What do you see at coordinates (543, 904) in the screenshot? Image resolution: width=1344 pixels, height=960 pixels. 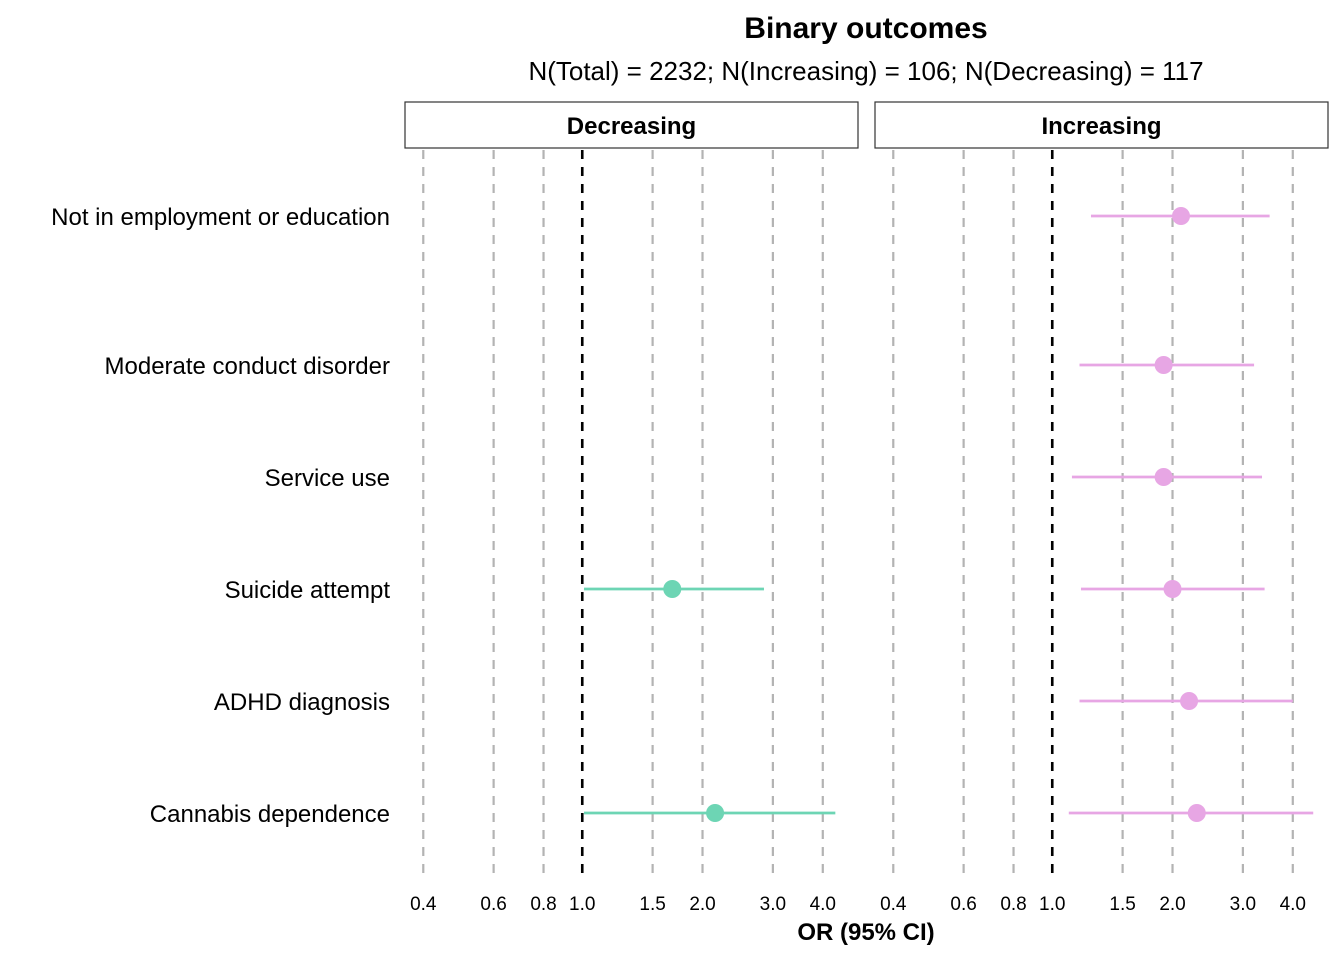 I see `x-tick-decreasing-0.8: 0.8` at bounding box center [543, 904].